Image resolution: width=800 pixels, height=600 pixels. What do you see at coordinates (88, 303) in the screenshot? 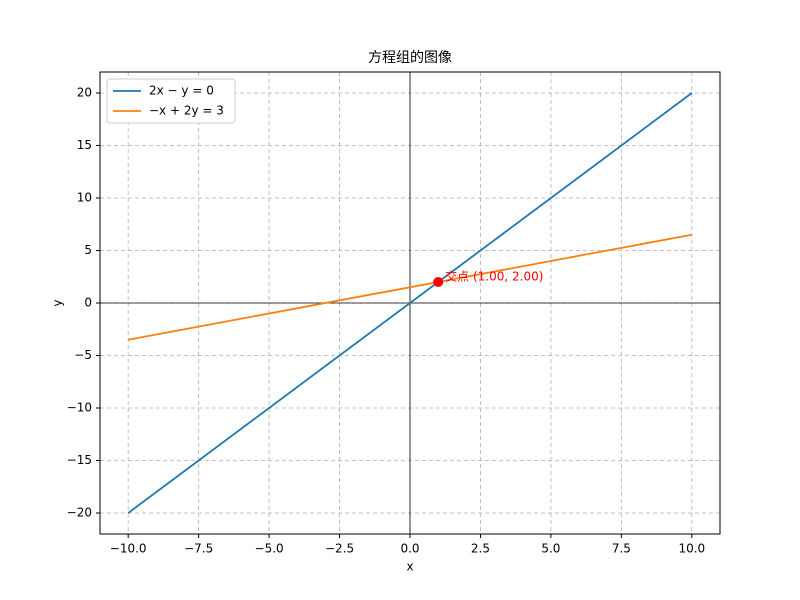
I see `y-tick-label: 0` at bounding box center [88, 303].